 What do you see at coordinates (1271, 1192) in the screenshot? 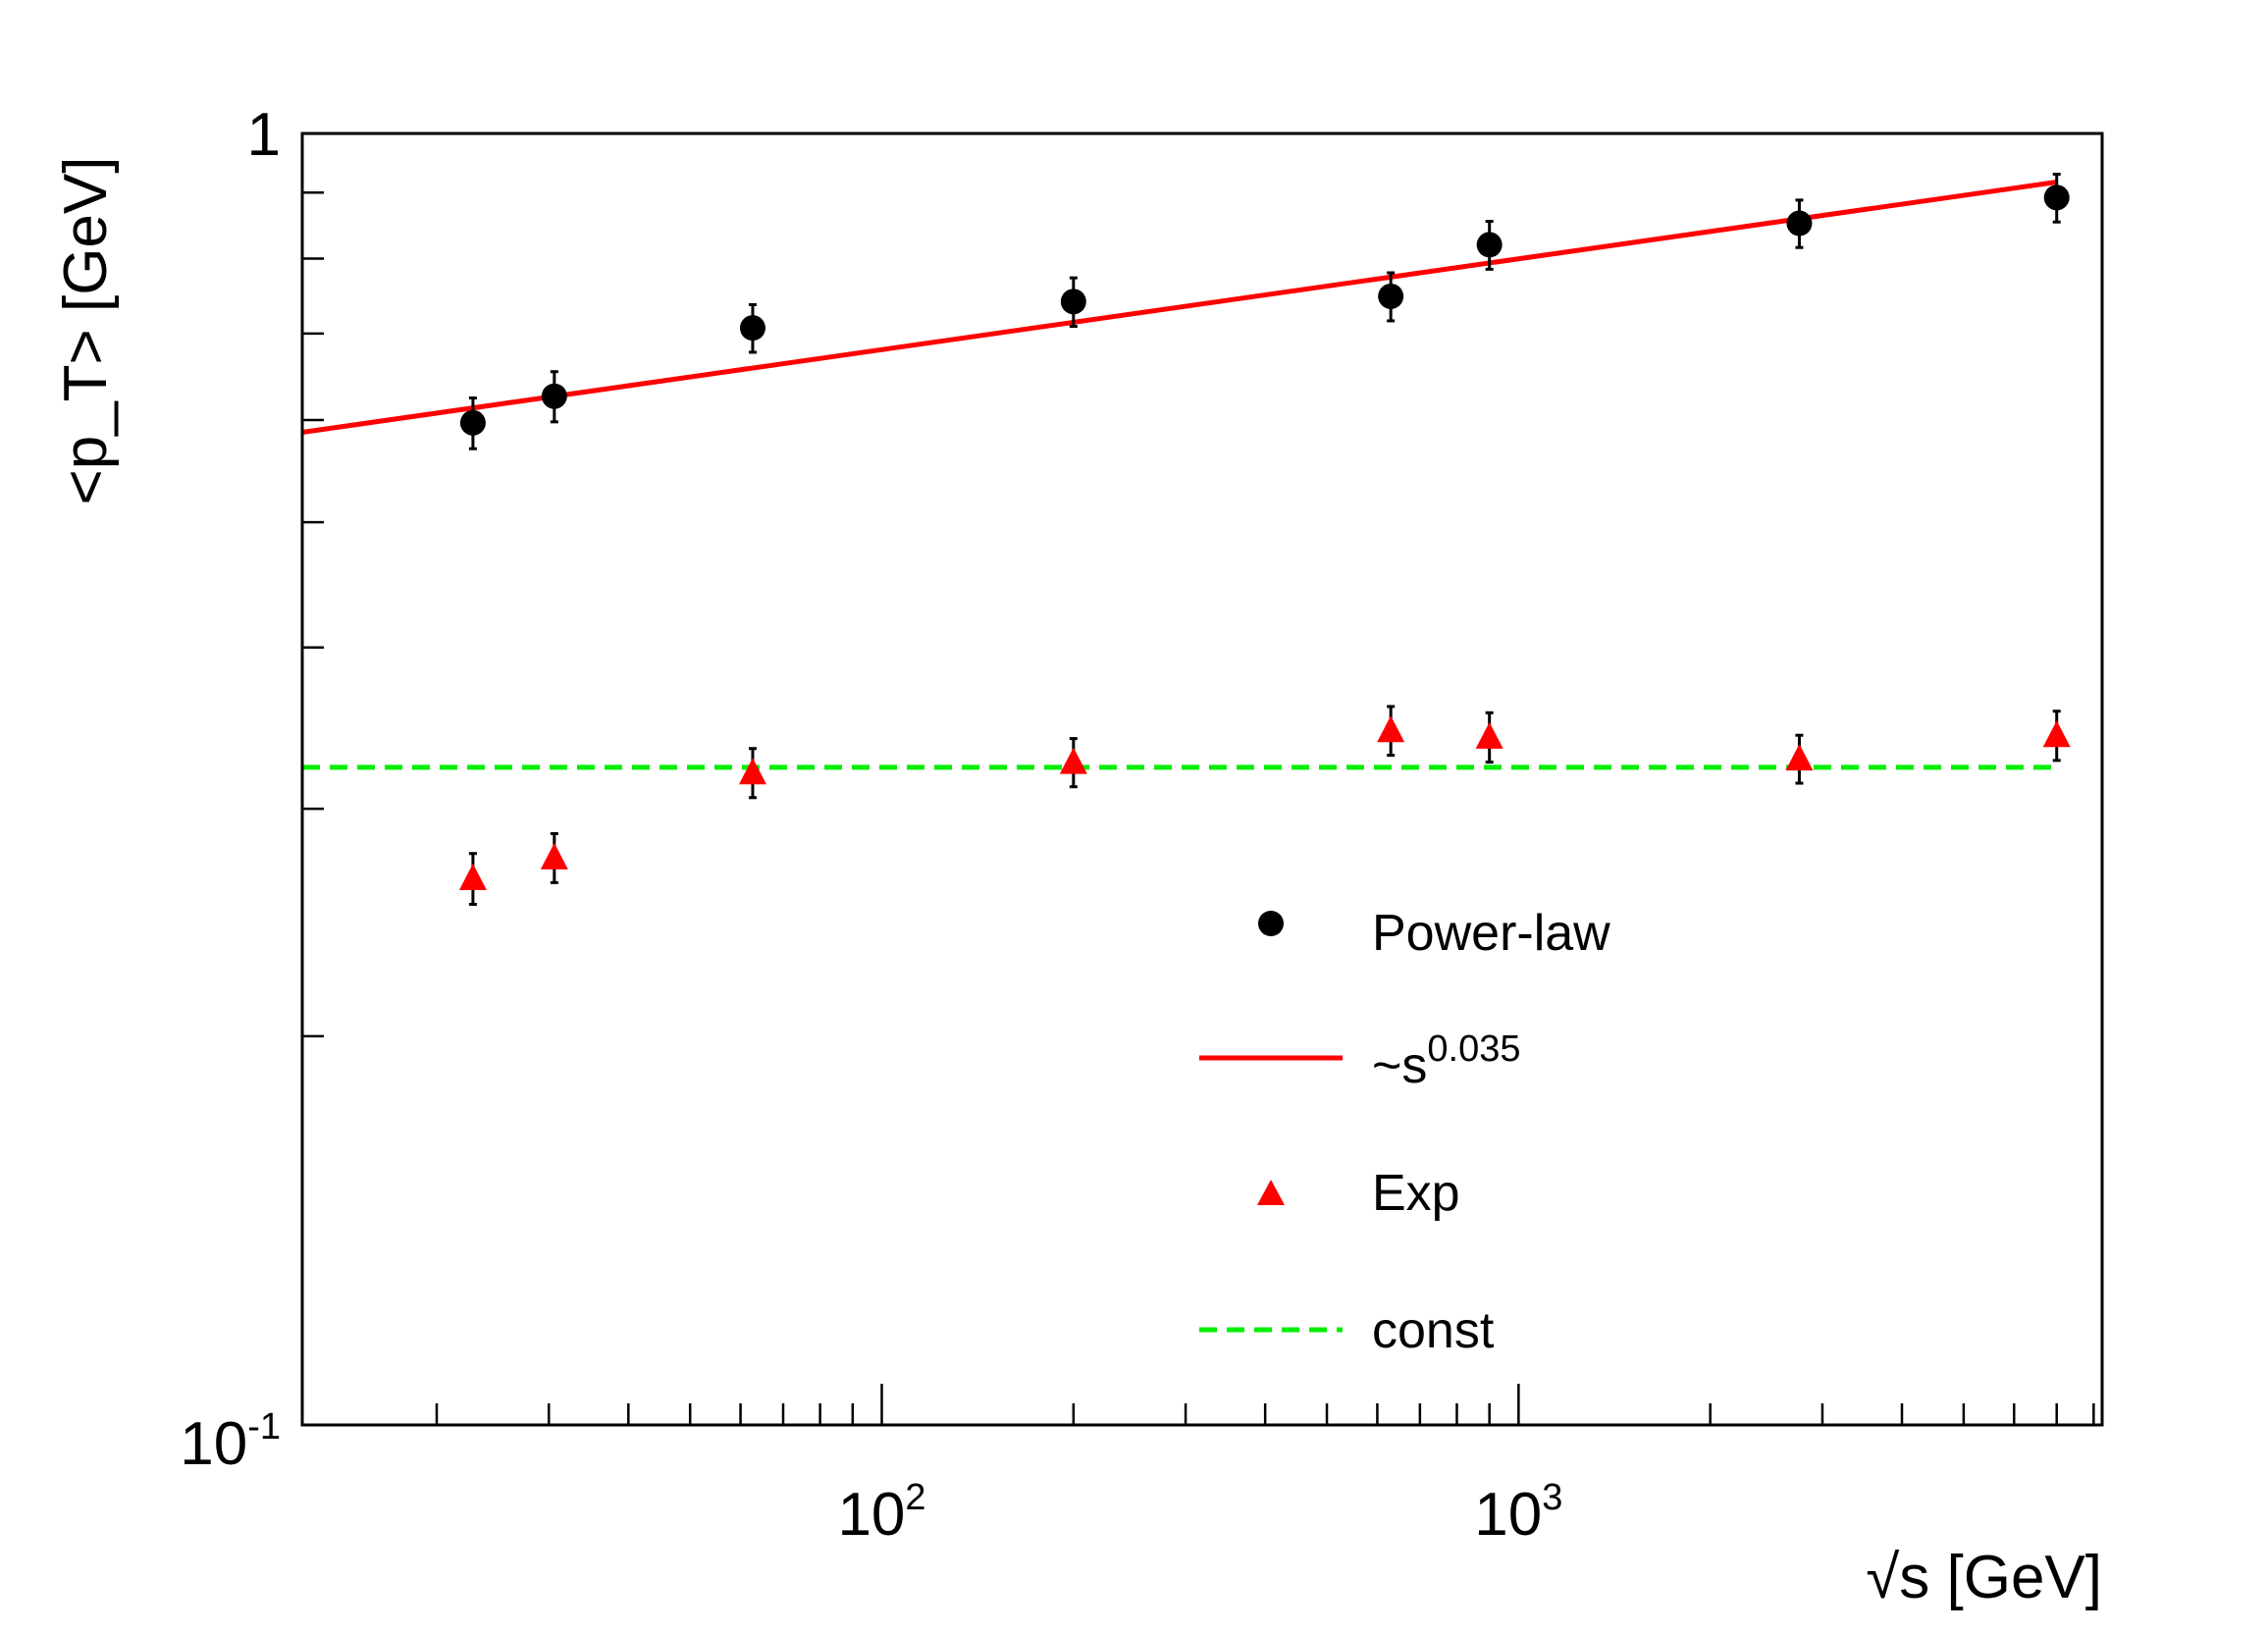
I see `legend-exp-marker` at bounding box center [1271, 1192].